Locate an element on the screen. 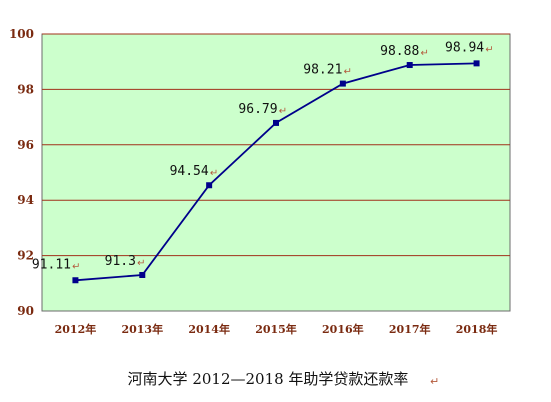  y-tick-label: 98 is located at coordinates (25, 89).